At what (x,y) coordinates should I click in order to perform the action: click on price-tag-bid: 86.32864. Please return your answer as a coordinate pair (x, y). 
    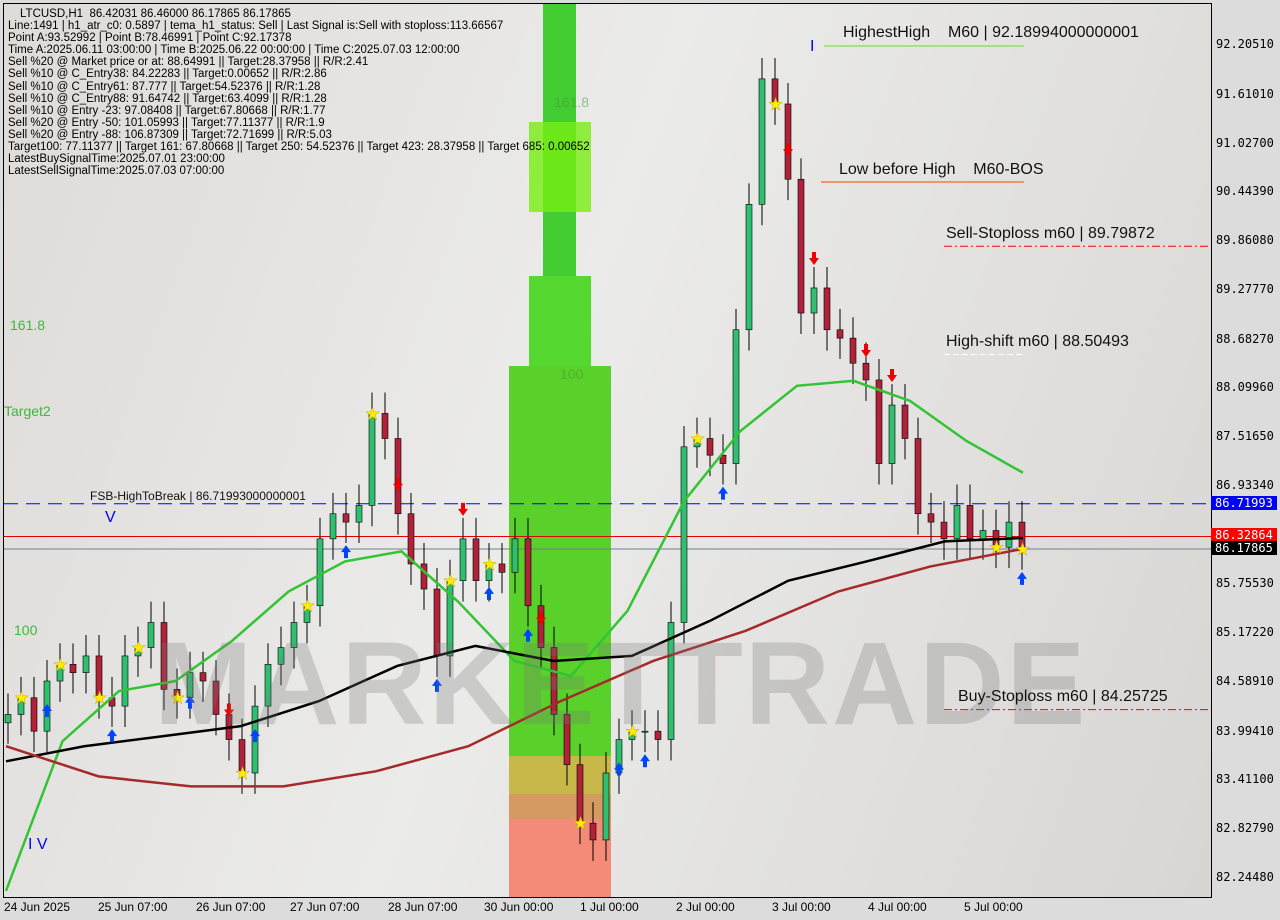
    Looking at the image, I should click on (1244, 535).